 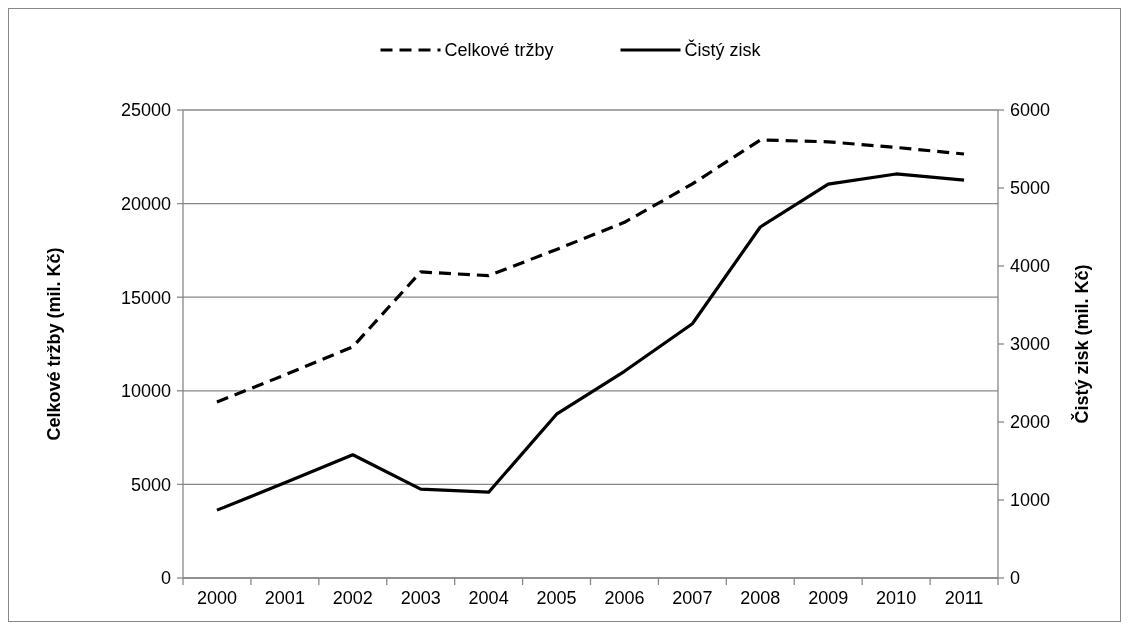 I want to click on y-tick-label: 5000, so click(x=150, y=484).